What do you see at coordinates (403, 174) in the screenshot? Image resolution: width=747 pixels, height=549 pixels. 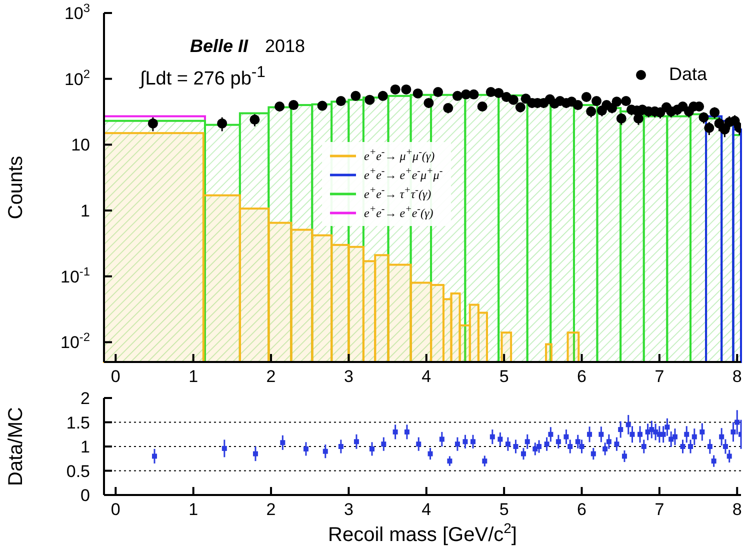 I see `text: e$^{+}$e$^{-}$→ e$^{+}$e$^{-}$μ$^{+}$μ$^{-}$` at bounding box center [403, 174].